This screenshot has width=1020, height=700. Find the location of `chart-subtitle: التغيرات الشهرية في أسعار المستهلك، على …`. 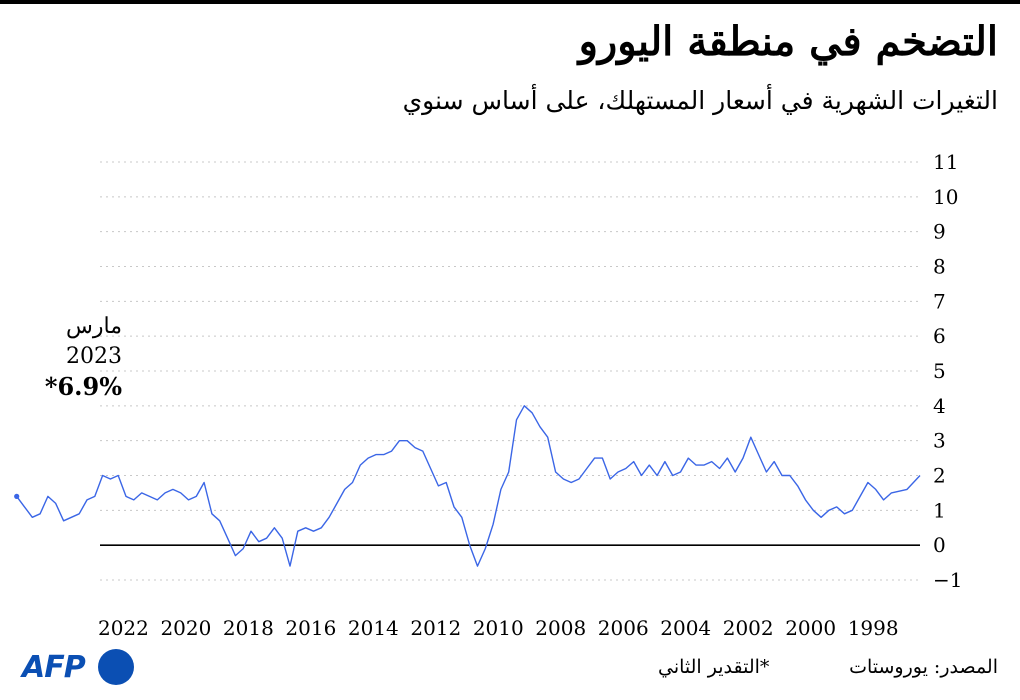

chart-subtitle: التغيرات الشهرية في أسعار المستهلك، على … is located at coordinates (700, 100).